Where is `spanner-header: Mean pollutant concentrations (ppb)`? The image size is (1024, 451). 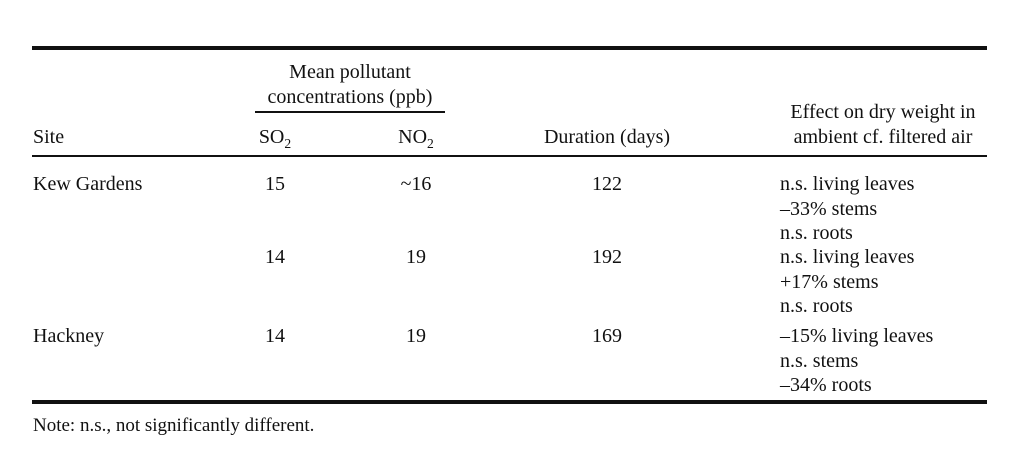 spanner-header: Mean pollutant concentrations (ppb) is located at coordinates (350, 84).